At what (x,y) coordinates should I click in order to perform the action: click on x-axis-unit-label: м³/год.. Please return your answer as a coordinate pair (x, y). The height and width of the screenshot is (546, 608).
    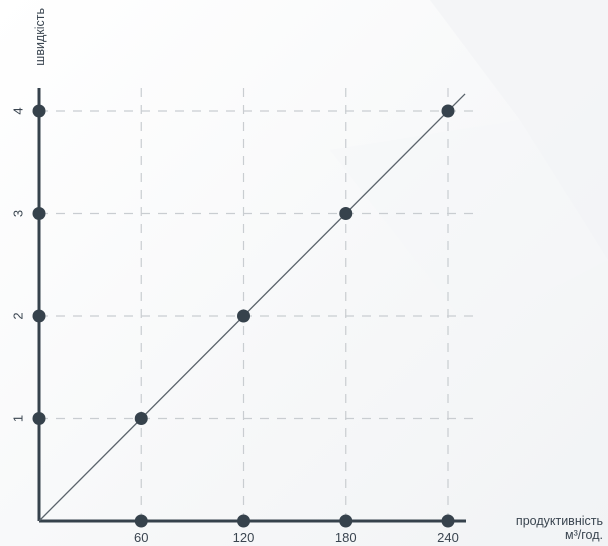
    Looking at the image, I should click on (584, 535).